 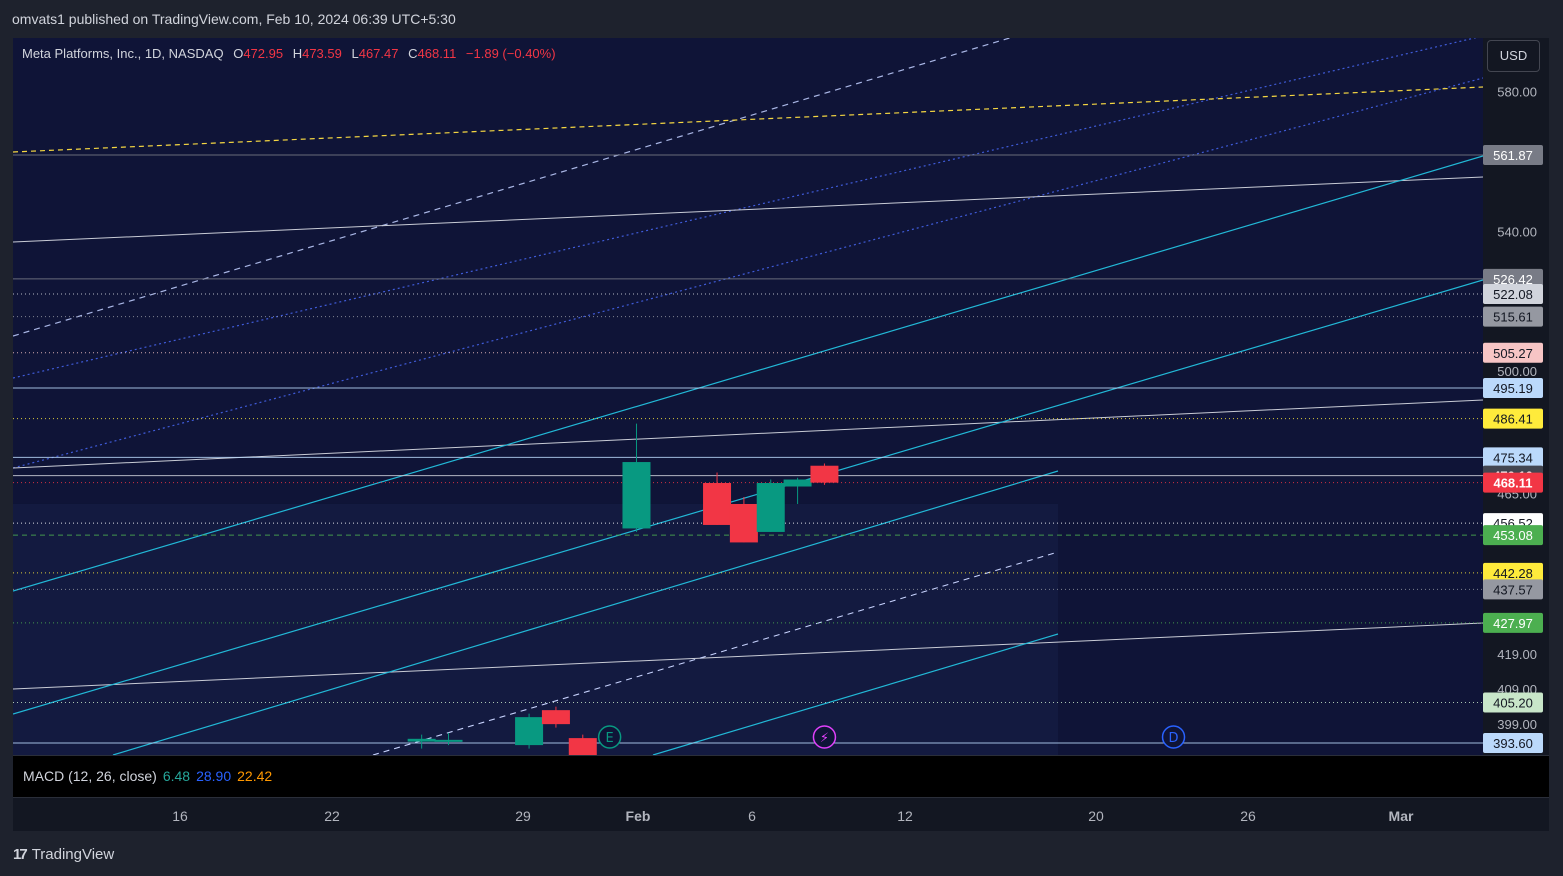 I want to click on price-badge-label-9: 468.11, so click(x=1512, y=483).